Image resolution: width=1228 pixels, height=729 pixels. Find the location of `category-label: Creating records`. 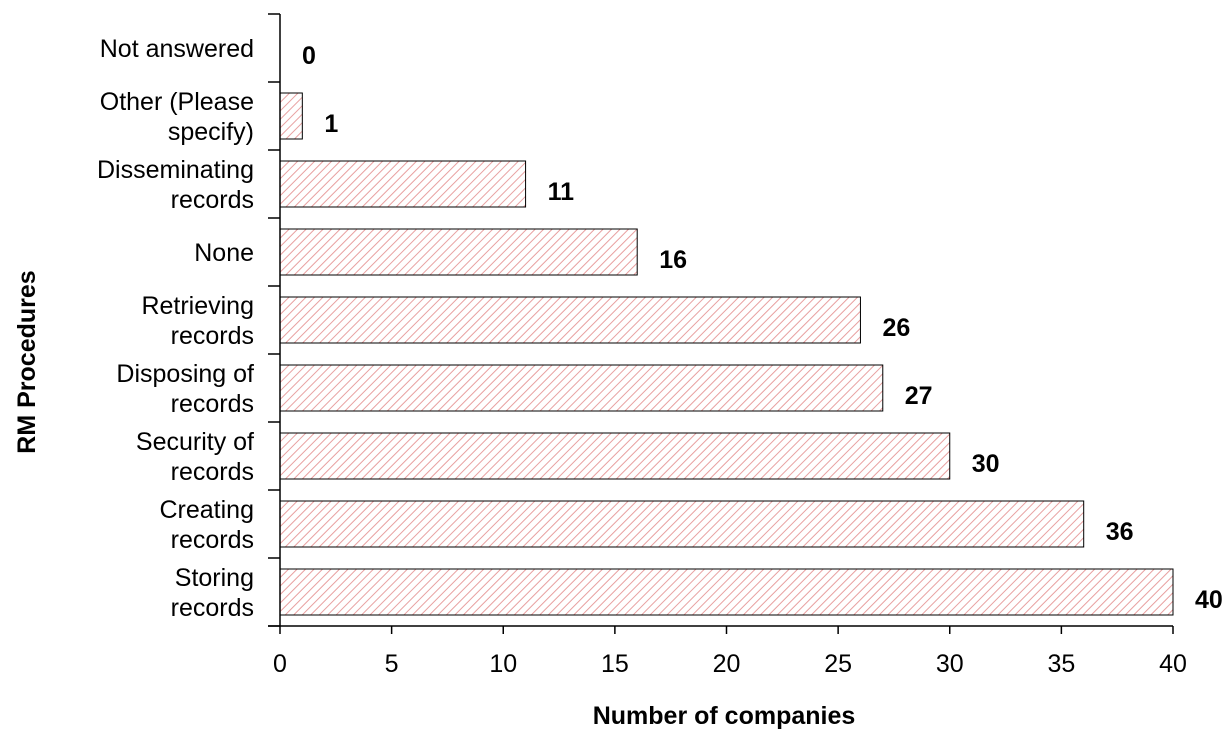

category-label: Creating records is located at coordinates (207, 525).